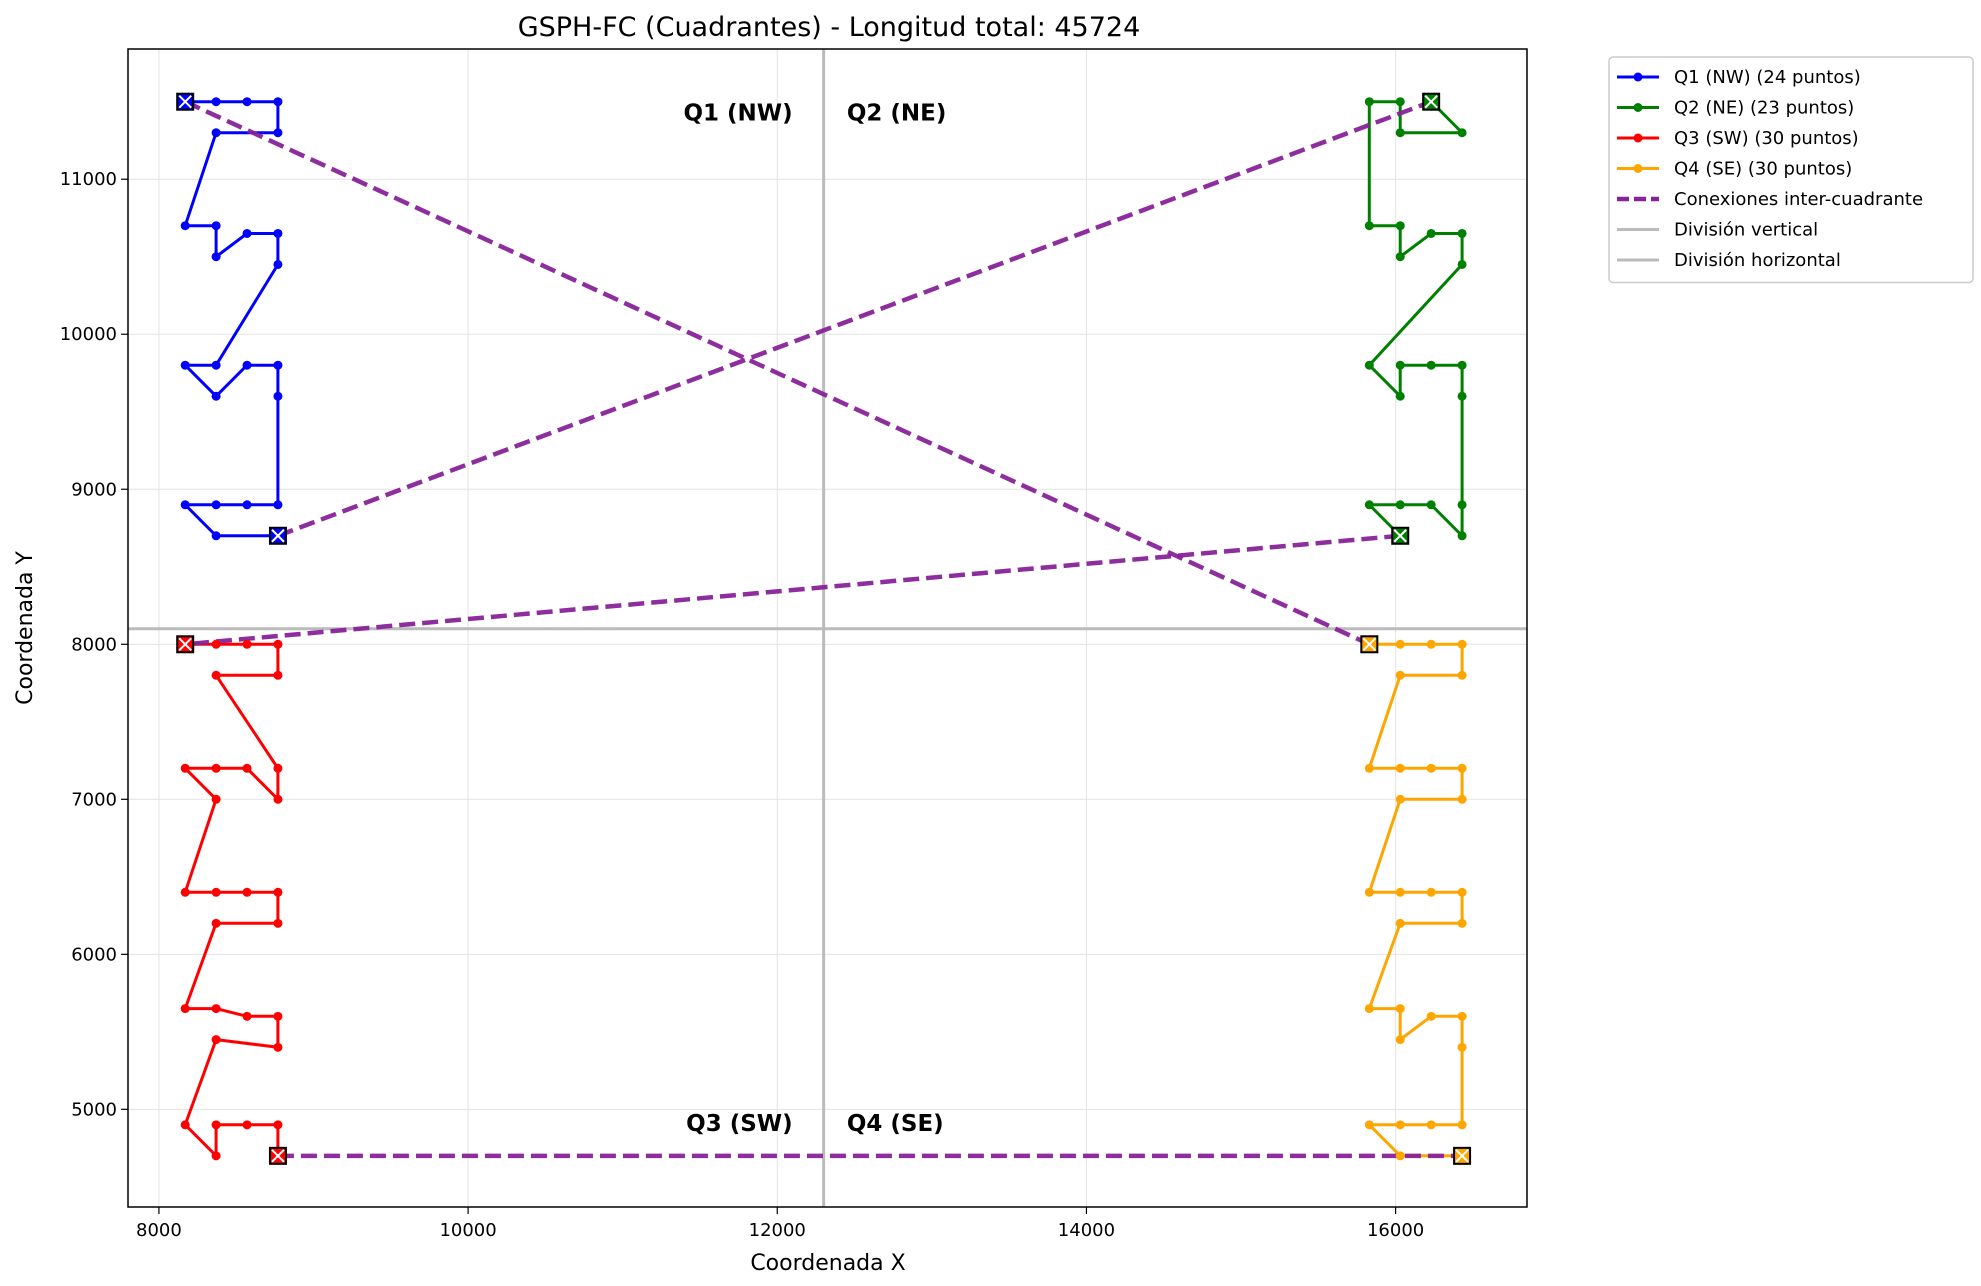 The height and width of the screenshot is (1286, 1981). Describe the element at coordinates (1369, 644) in the screenshot. I see `endpoint-cross-b-q4-start` at that location.